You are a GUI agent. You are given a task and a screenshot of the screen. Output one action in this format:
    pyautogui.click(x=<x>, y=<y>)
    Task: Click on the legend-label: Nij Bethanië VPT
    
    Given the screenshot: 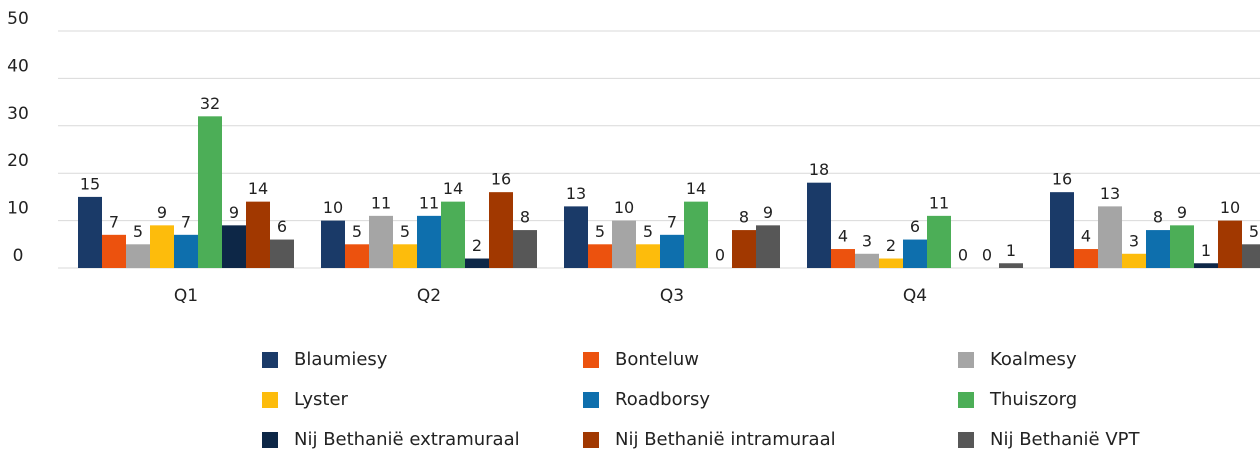 What is the action you would take?
    pyautogui.click(x=1065, y=439)
    